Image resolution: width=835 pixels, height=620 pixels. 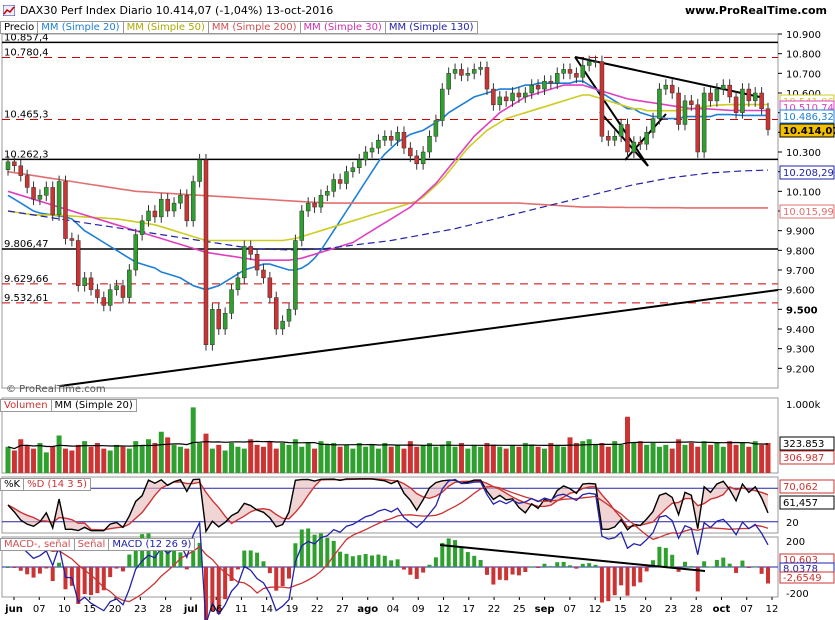 What do you see at coordinates (468, 609) in the screenshot?
I see `x-tick-label: 17` at bounding box center [468, 609].